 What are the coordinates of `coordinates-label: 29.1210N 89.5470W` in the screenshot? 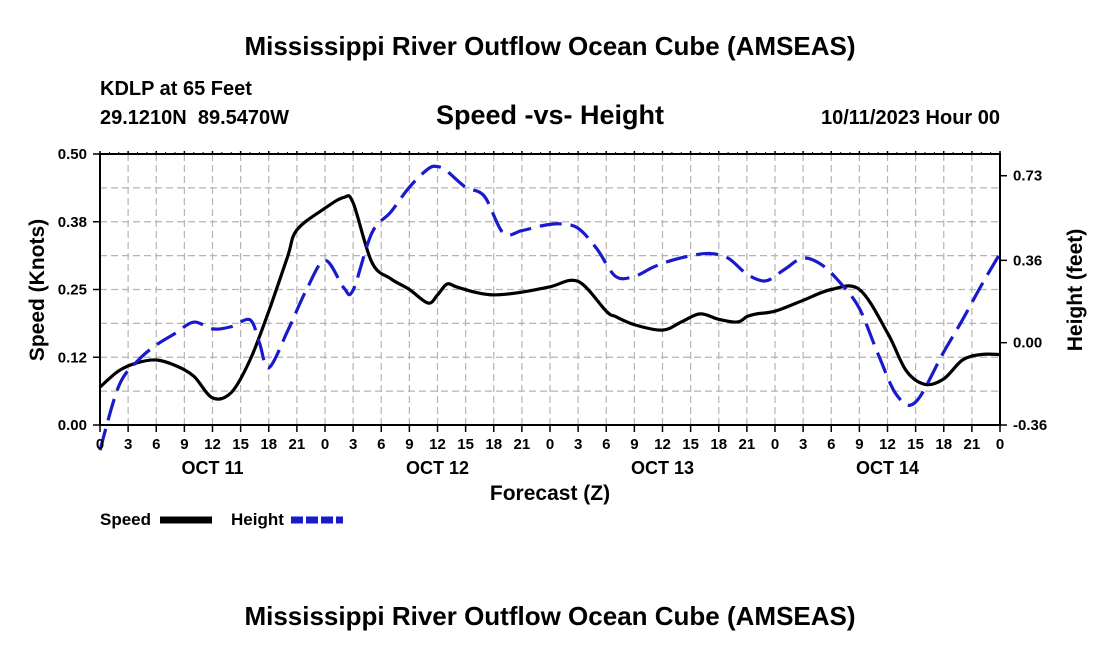 It's located at (194, 118).